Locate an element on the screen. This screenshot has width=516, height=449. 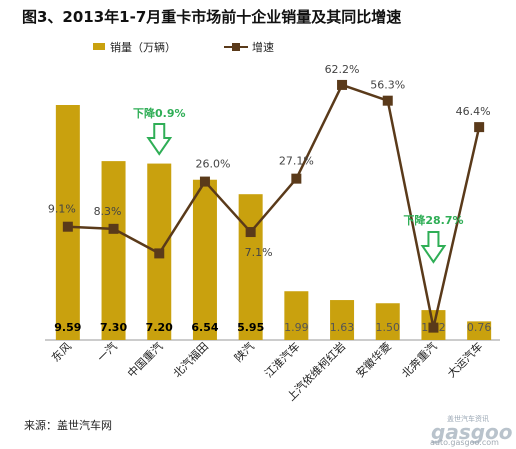
growth-value-label-4: 7.1% is located at coordinates (259, 252).